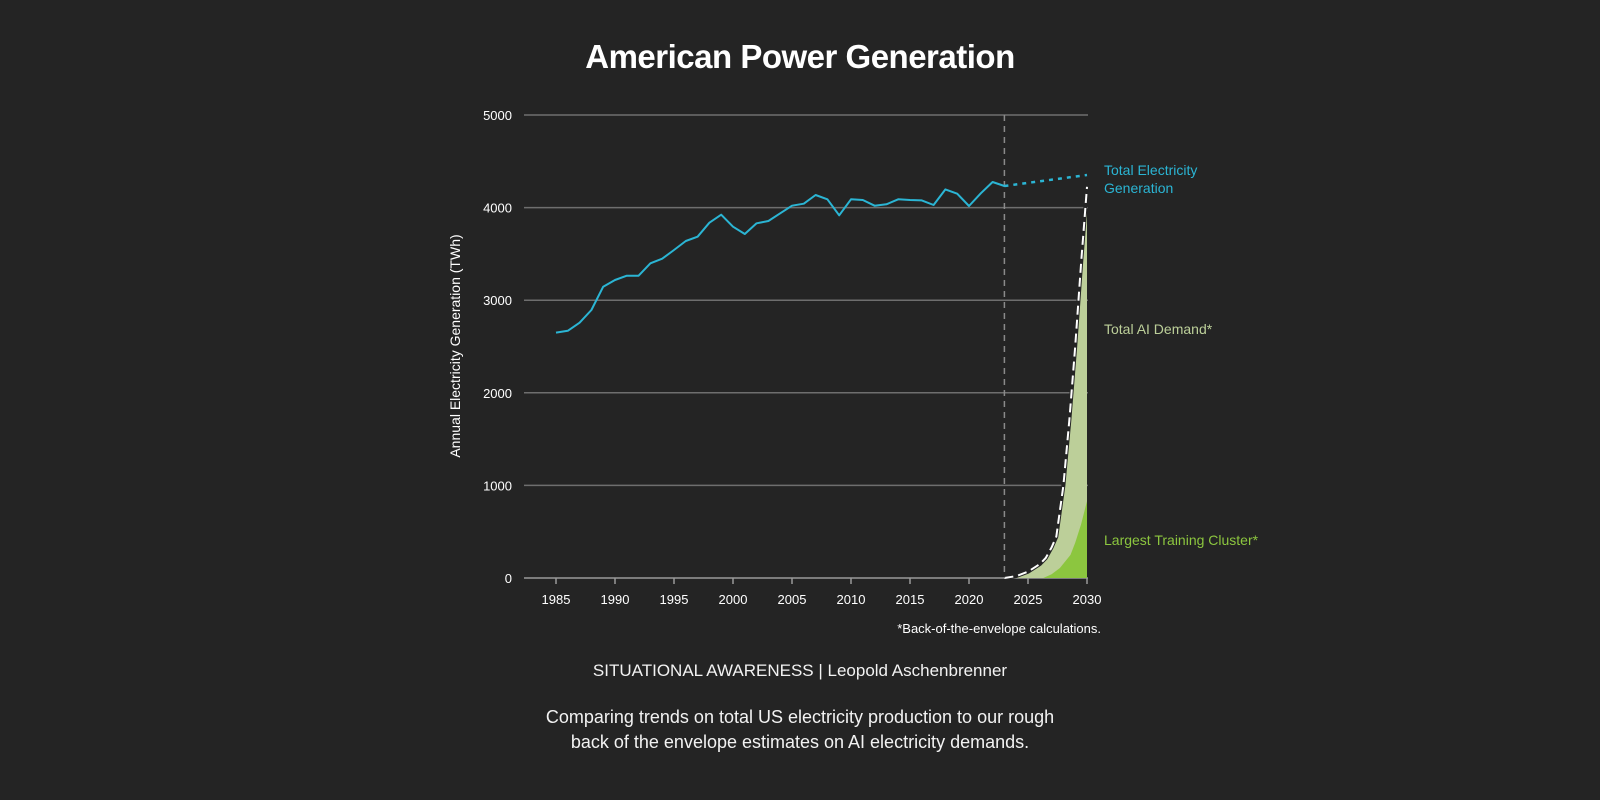 Image resolution: width=1600 pixels, height=800 pixels. What do you see at coordinates (1065, 539) in the screenshot?
I see `training-cluster-area` at bounding box center [1065, 539].